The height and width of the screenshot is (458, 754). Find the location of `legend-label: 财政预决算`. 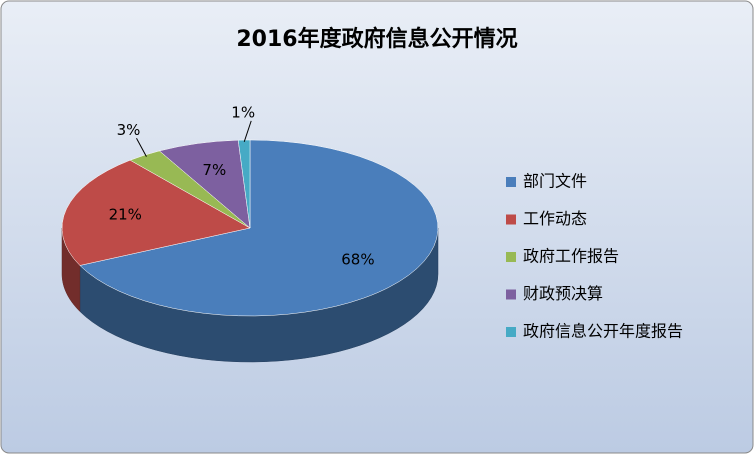

legend-label: 财政预决算 is located at coordinates (563, 293).